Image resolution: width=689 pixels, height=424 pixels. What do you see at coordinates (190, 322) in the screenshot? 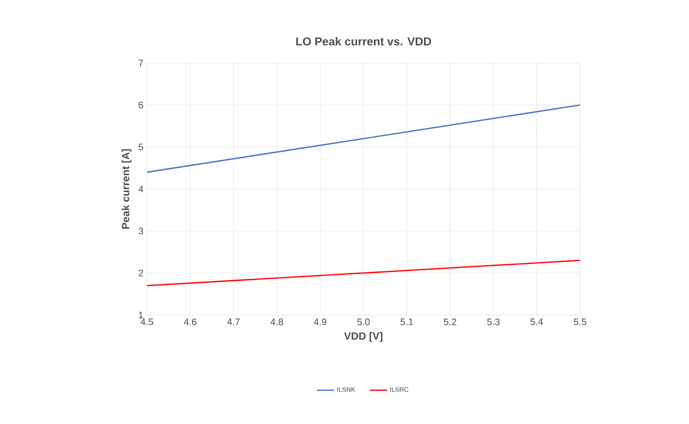
I see `x-tick-label: 4.6` at bounding box center [190, 322].